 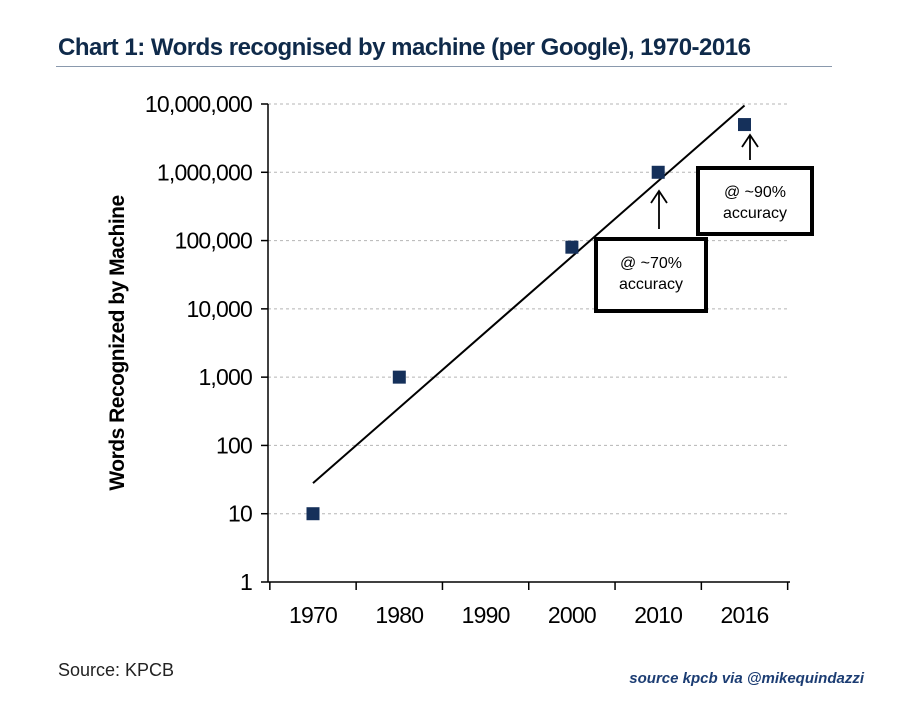 I want to click on annotation-text: @ ~90%, so click(x=755, y=192).